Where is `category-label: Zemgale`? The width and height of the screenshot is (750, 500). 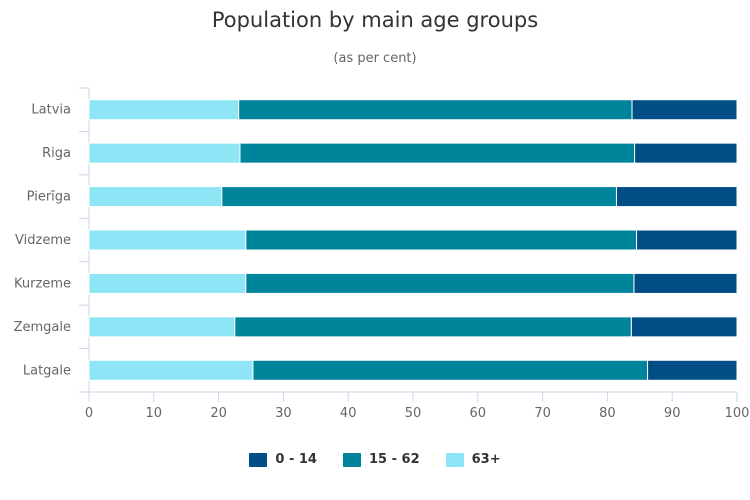 category-label: Zemgale is located at coordinates (42, 327).